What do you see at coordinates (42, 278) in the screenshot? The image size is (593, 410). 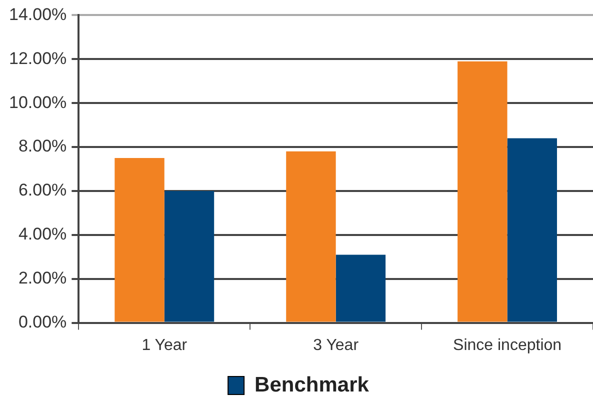 I see `y-tick-label: 2.00%` at bounding box center [42, 278].